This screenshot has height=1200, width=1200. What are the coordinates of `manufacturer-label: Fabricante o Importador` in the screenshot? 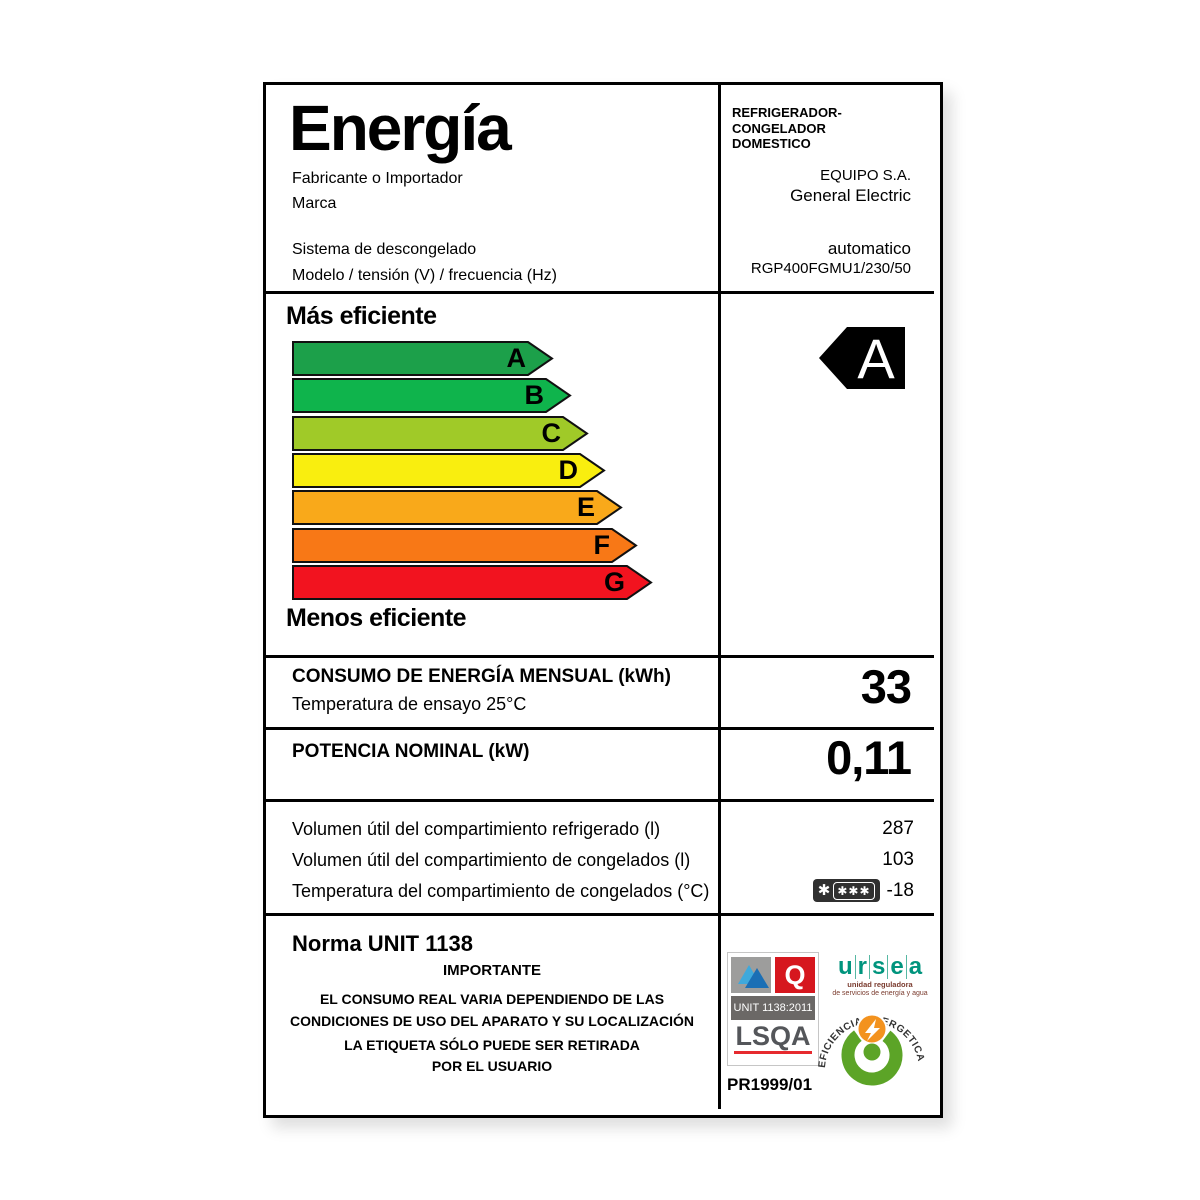 It's located at (377, 178).